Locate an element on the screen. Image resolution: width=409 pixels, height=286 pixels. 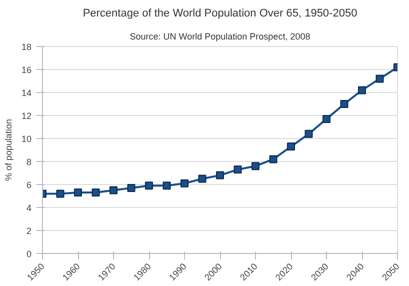
chart-title: Percentage of the World Population Over 65, 1950-2050 is located at coordinates (220, 14).